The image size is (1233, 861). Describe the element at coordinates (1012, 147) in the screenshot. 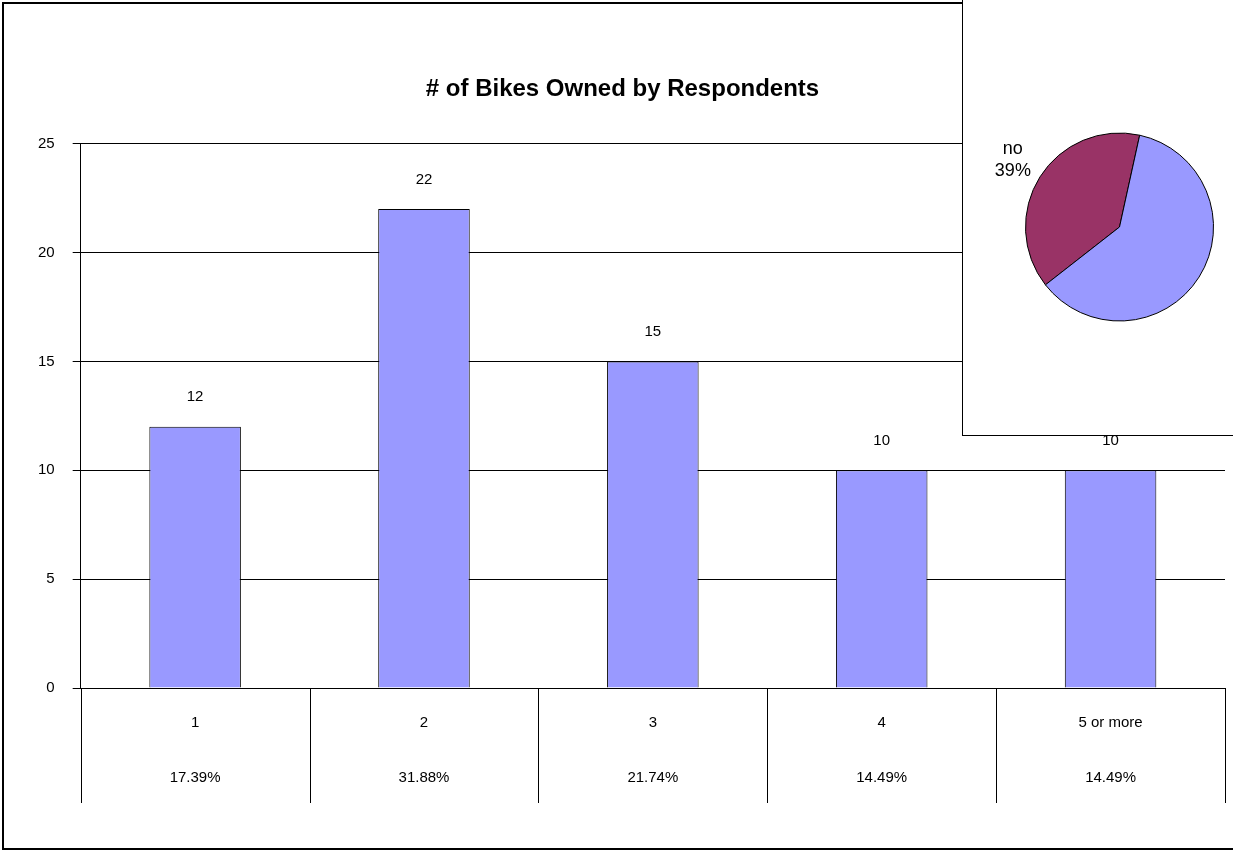

I see `slice-label: no` at that location.